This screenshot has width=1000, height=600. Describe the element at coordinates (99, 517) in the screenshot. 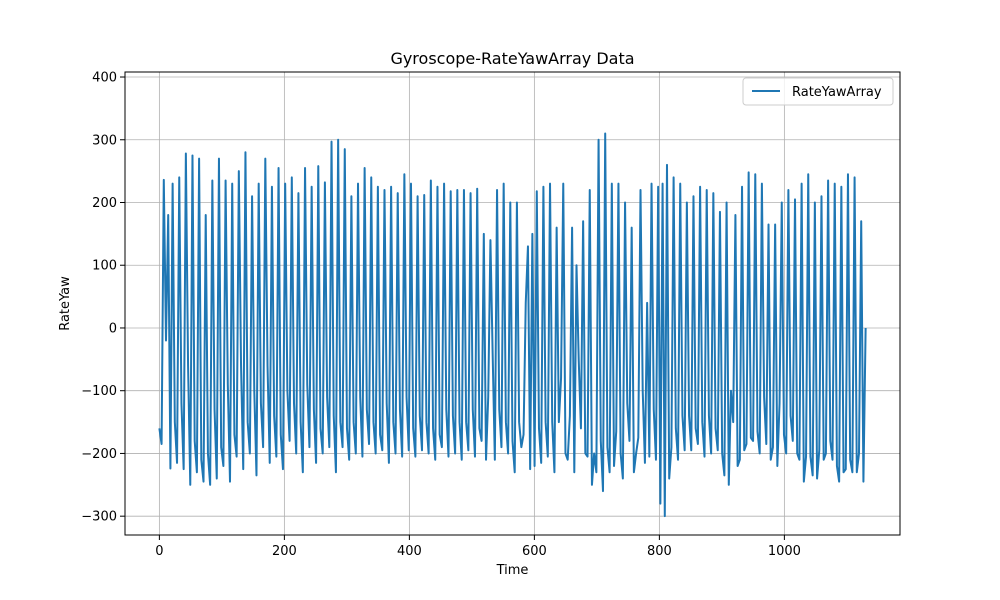

I see `y-tick-label: −300` at that location.